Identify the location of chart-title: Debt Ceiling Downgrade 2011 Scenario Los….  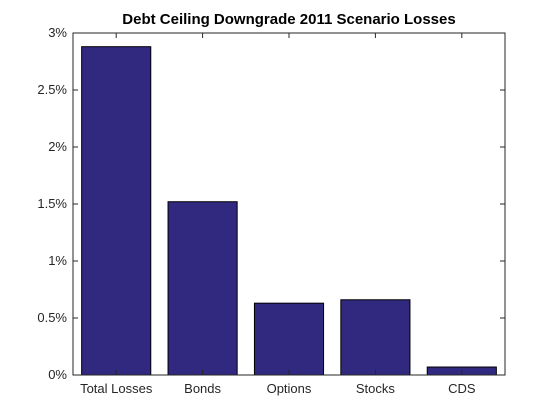
(288, 19).